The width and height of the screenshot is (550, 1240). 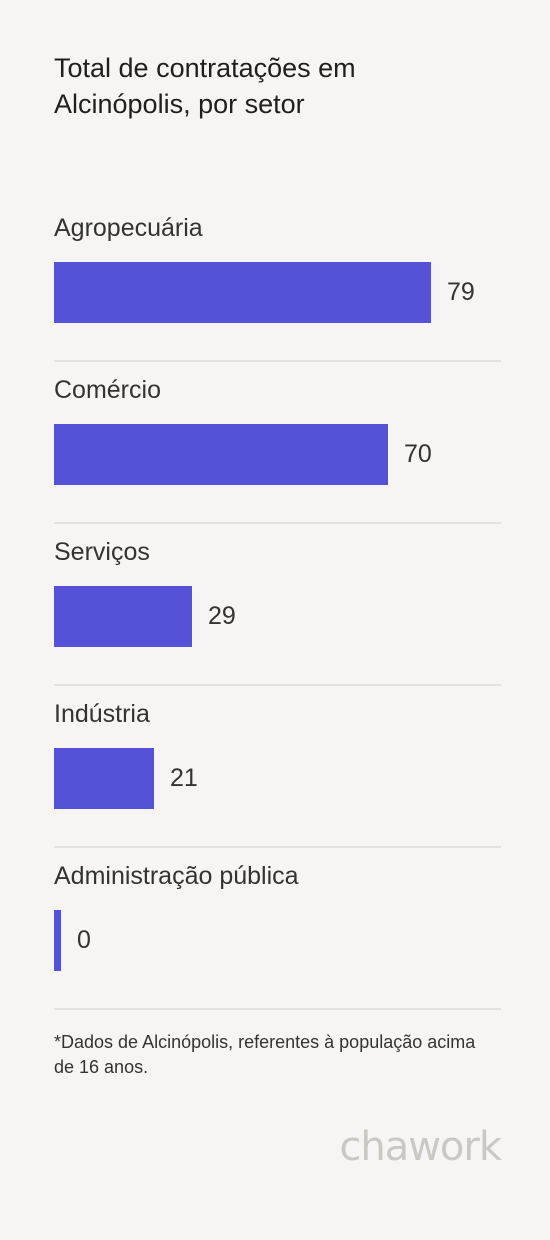 I want to click on chawork-logo: chawork, so click(x=420, y=1147).